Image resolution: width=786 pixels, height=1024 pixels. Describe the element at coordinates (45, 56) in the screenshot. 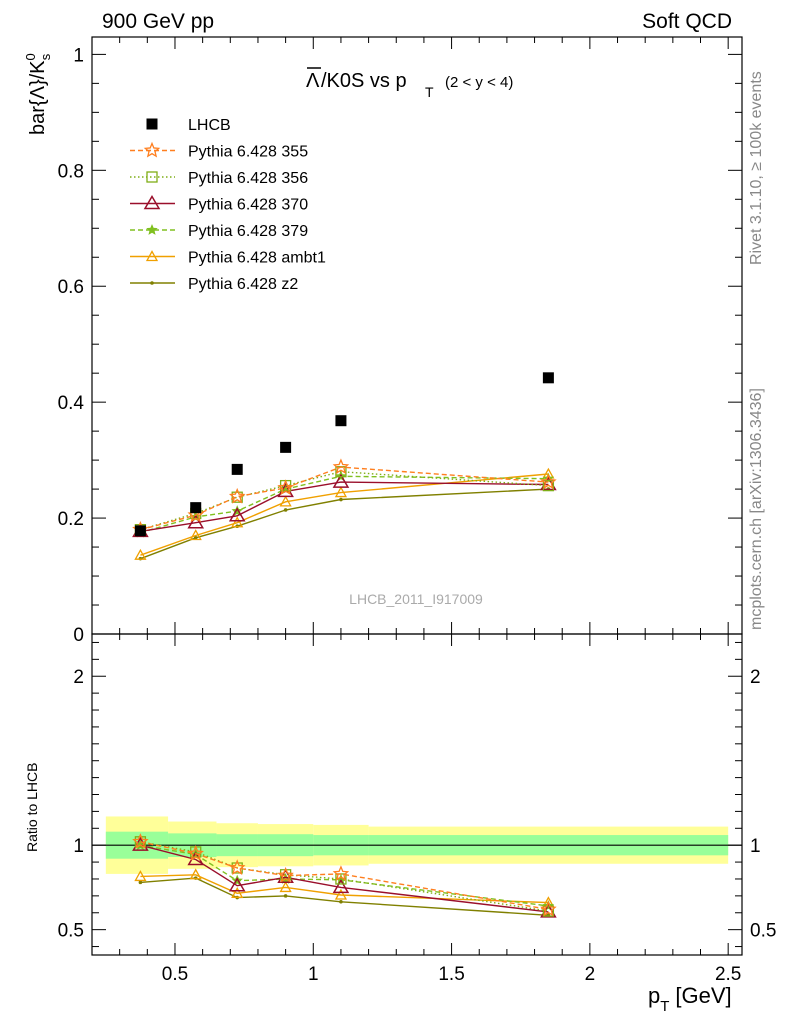

I see `ylabel-sub: s` at that location.